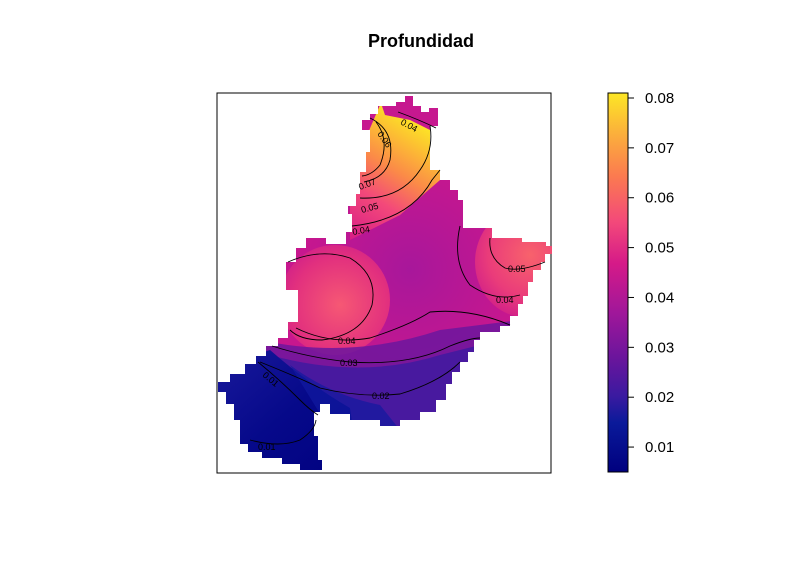 This screenshot has width=806, height=586. I want to click on contour-0.04-north, so click(417, 120).